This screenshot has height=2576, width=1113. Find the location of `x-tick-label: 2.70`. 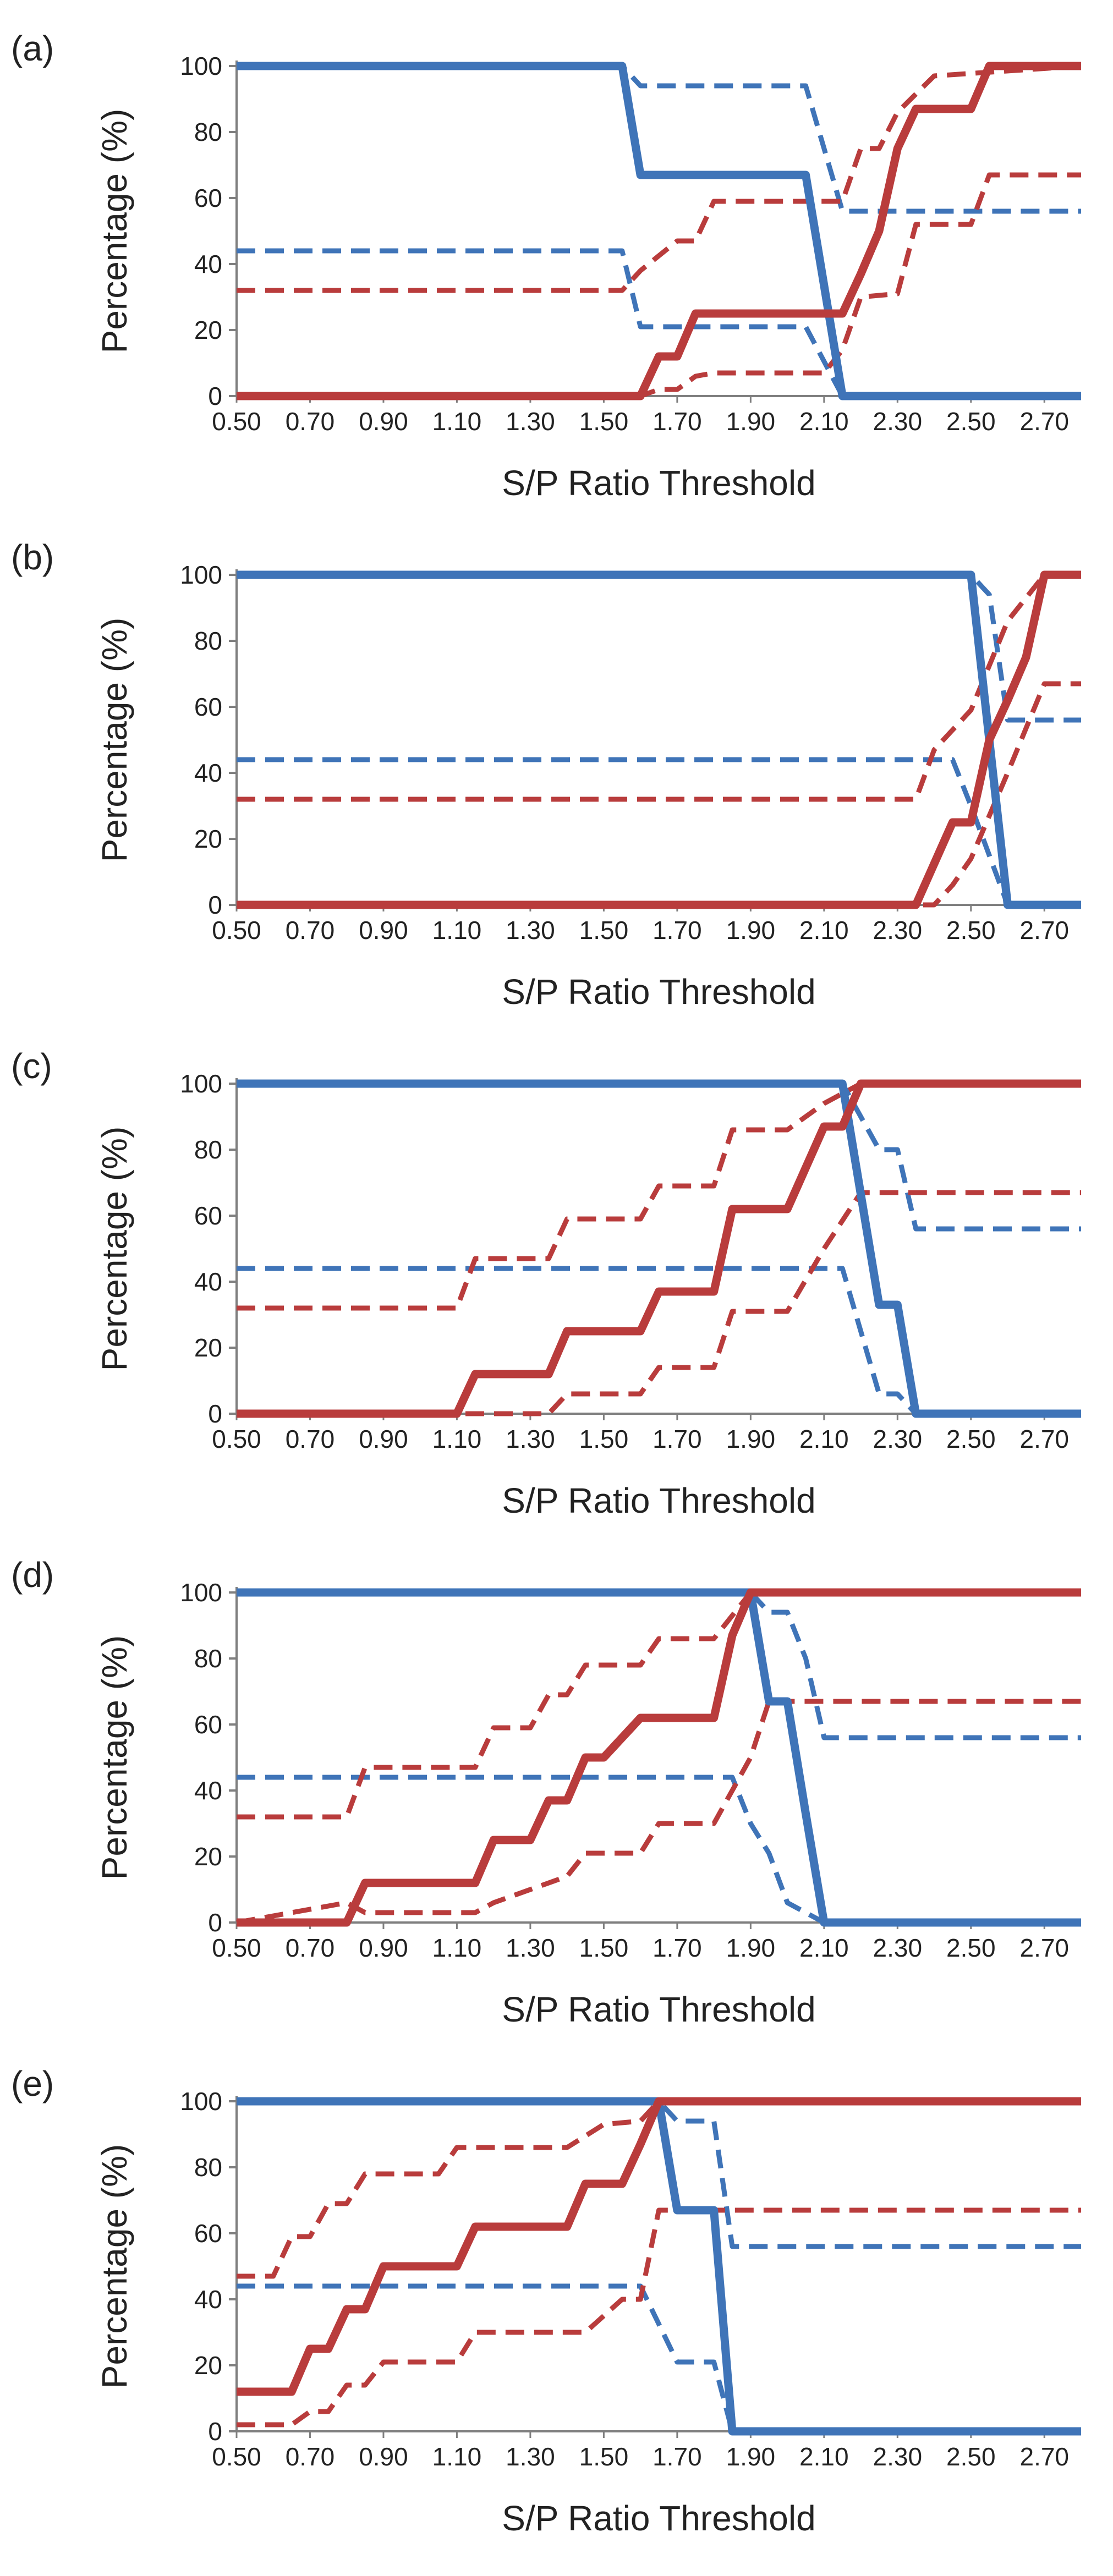

x-tick-label: 2.70 is located at coordinates (1044, 421).